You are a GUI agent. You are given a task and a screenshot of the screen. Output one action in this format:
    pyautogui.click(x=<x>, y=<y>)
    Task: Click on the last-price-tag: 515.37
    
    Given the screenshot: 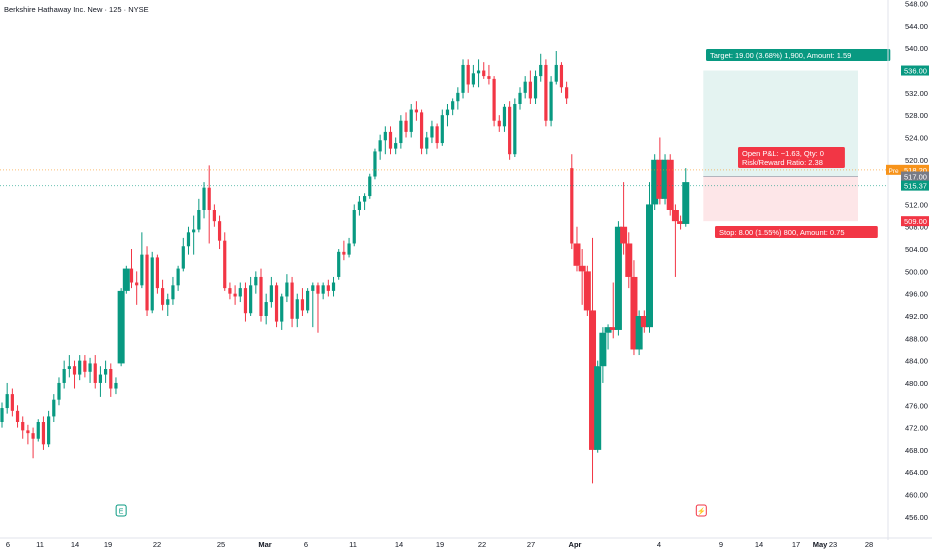 What is the action you would take?
    pyautogui.click(x=915, y=185)
    